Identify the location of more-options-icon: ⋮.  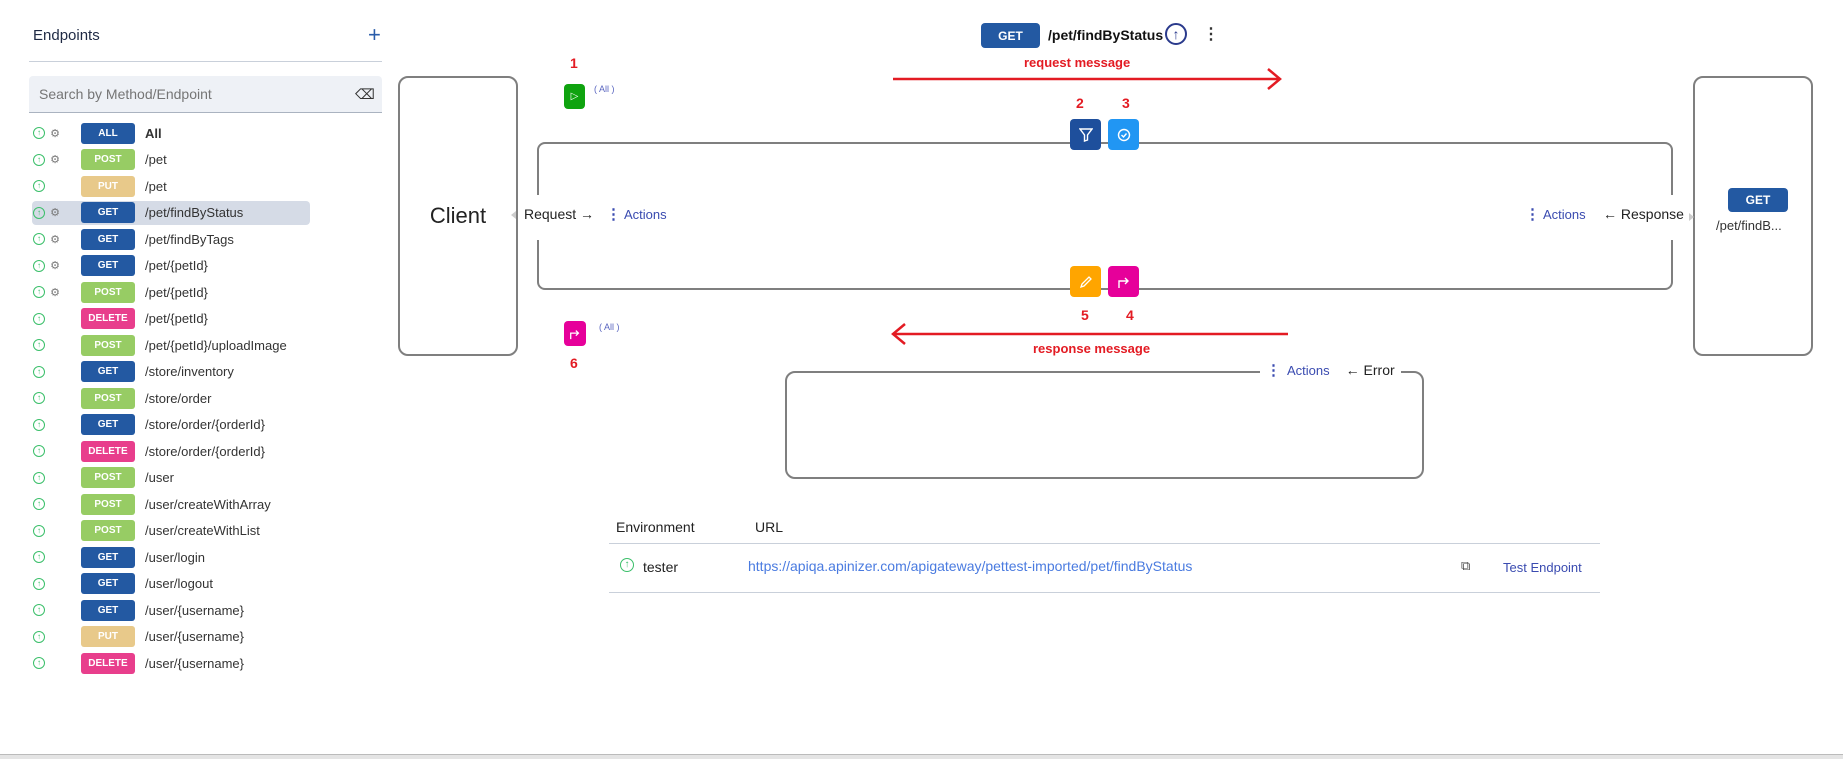
(1211, 34).